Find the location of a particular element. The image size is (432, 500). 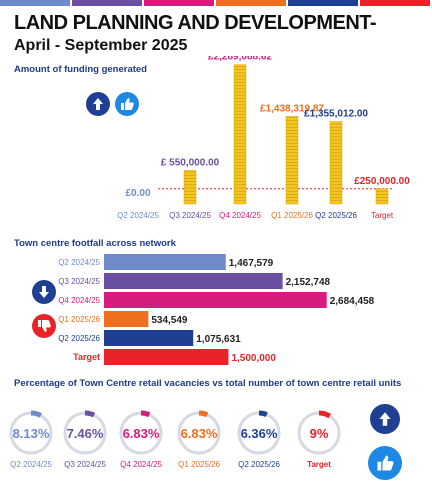

funding-section-title: Amount of funding generated is located at coordinates (80, 69).